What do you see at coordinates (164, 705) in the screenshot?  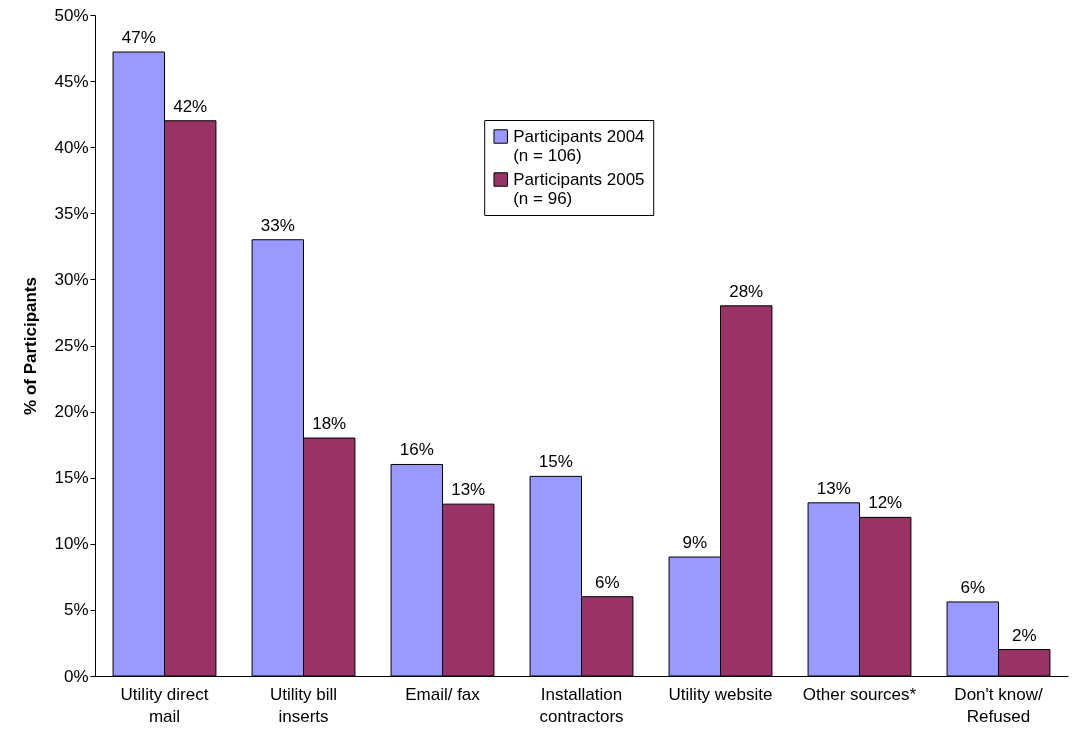 I see `x-tick-label: Utility direct mail` at bounding box center [164, 705].